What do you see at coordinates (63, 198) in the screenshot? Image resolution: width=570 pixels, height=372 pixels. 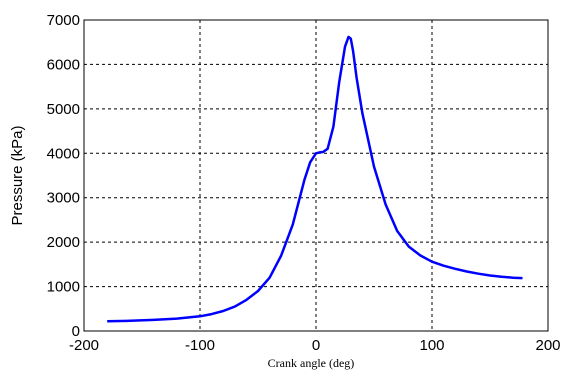 I see `y-tick-label: 3000` at bounding box center [63, 198].